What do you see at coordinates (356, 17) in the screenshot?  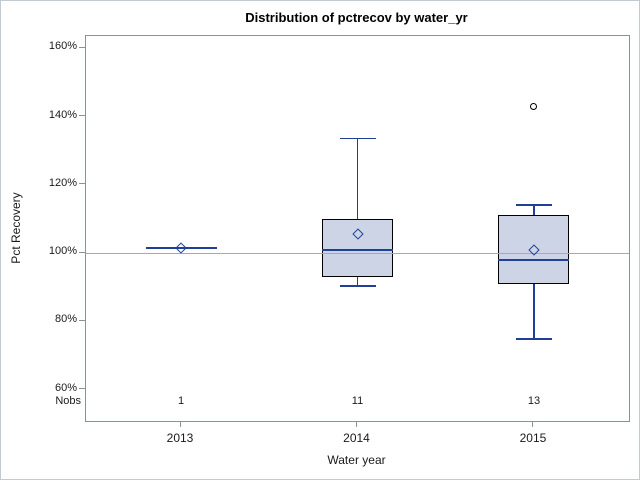 I see `chart-title: Distribution of pctrecov by water_yr` at bounding box center [356, 17].